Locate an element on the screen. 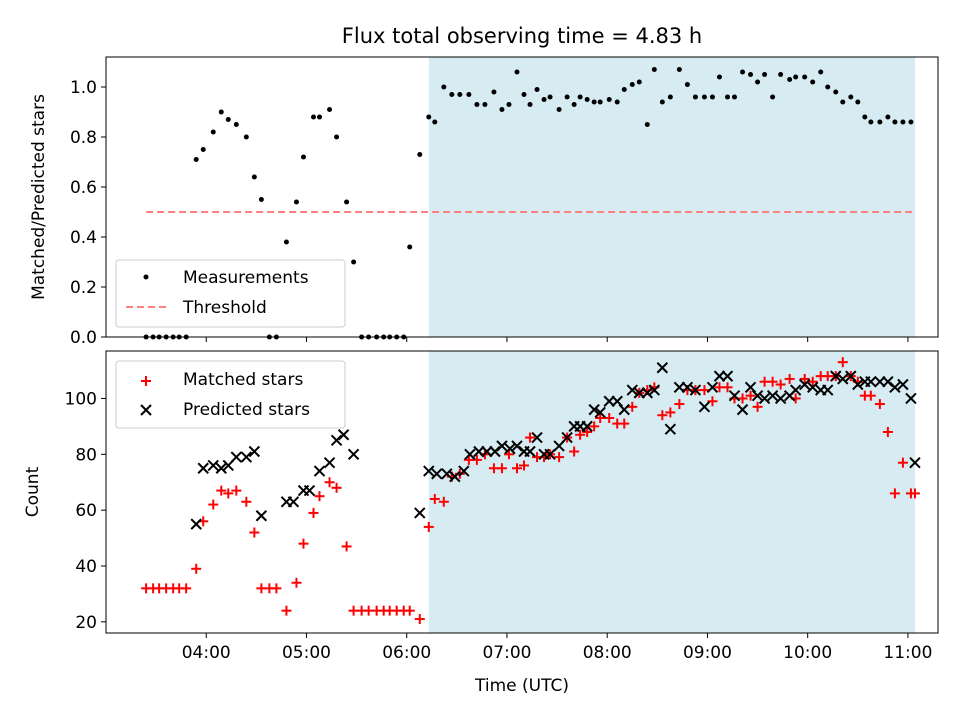  bottom-x-axis-ticks: 04:00 05:00 06:00 07:00 08:00 09:00 10:00 11:00 is located at coordinates (557, 648).